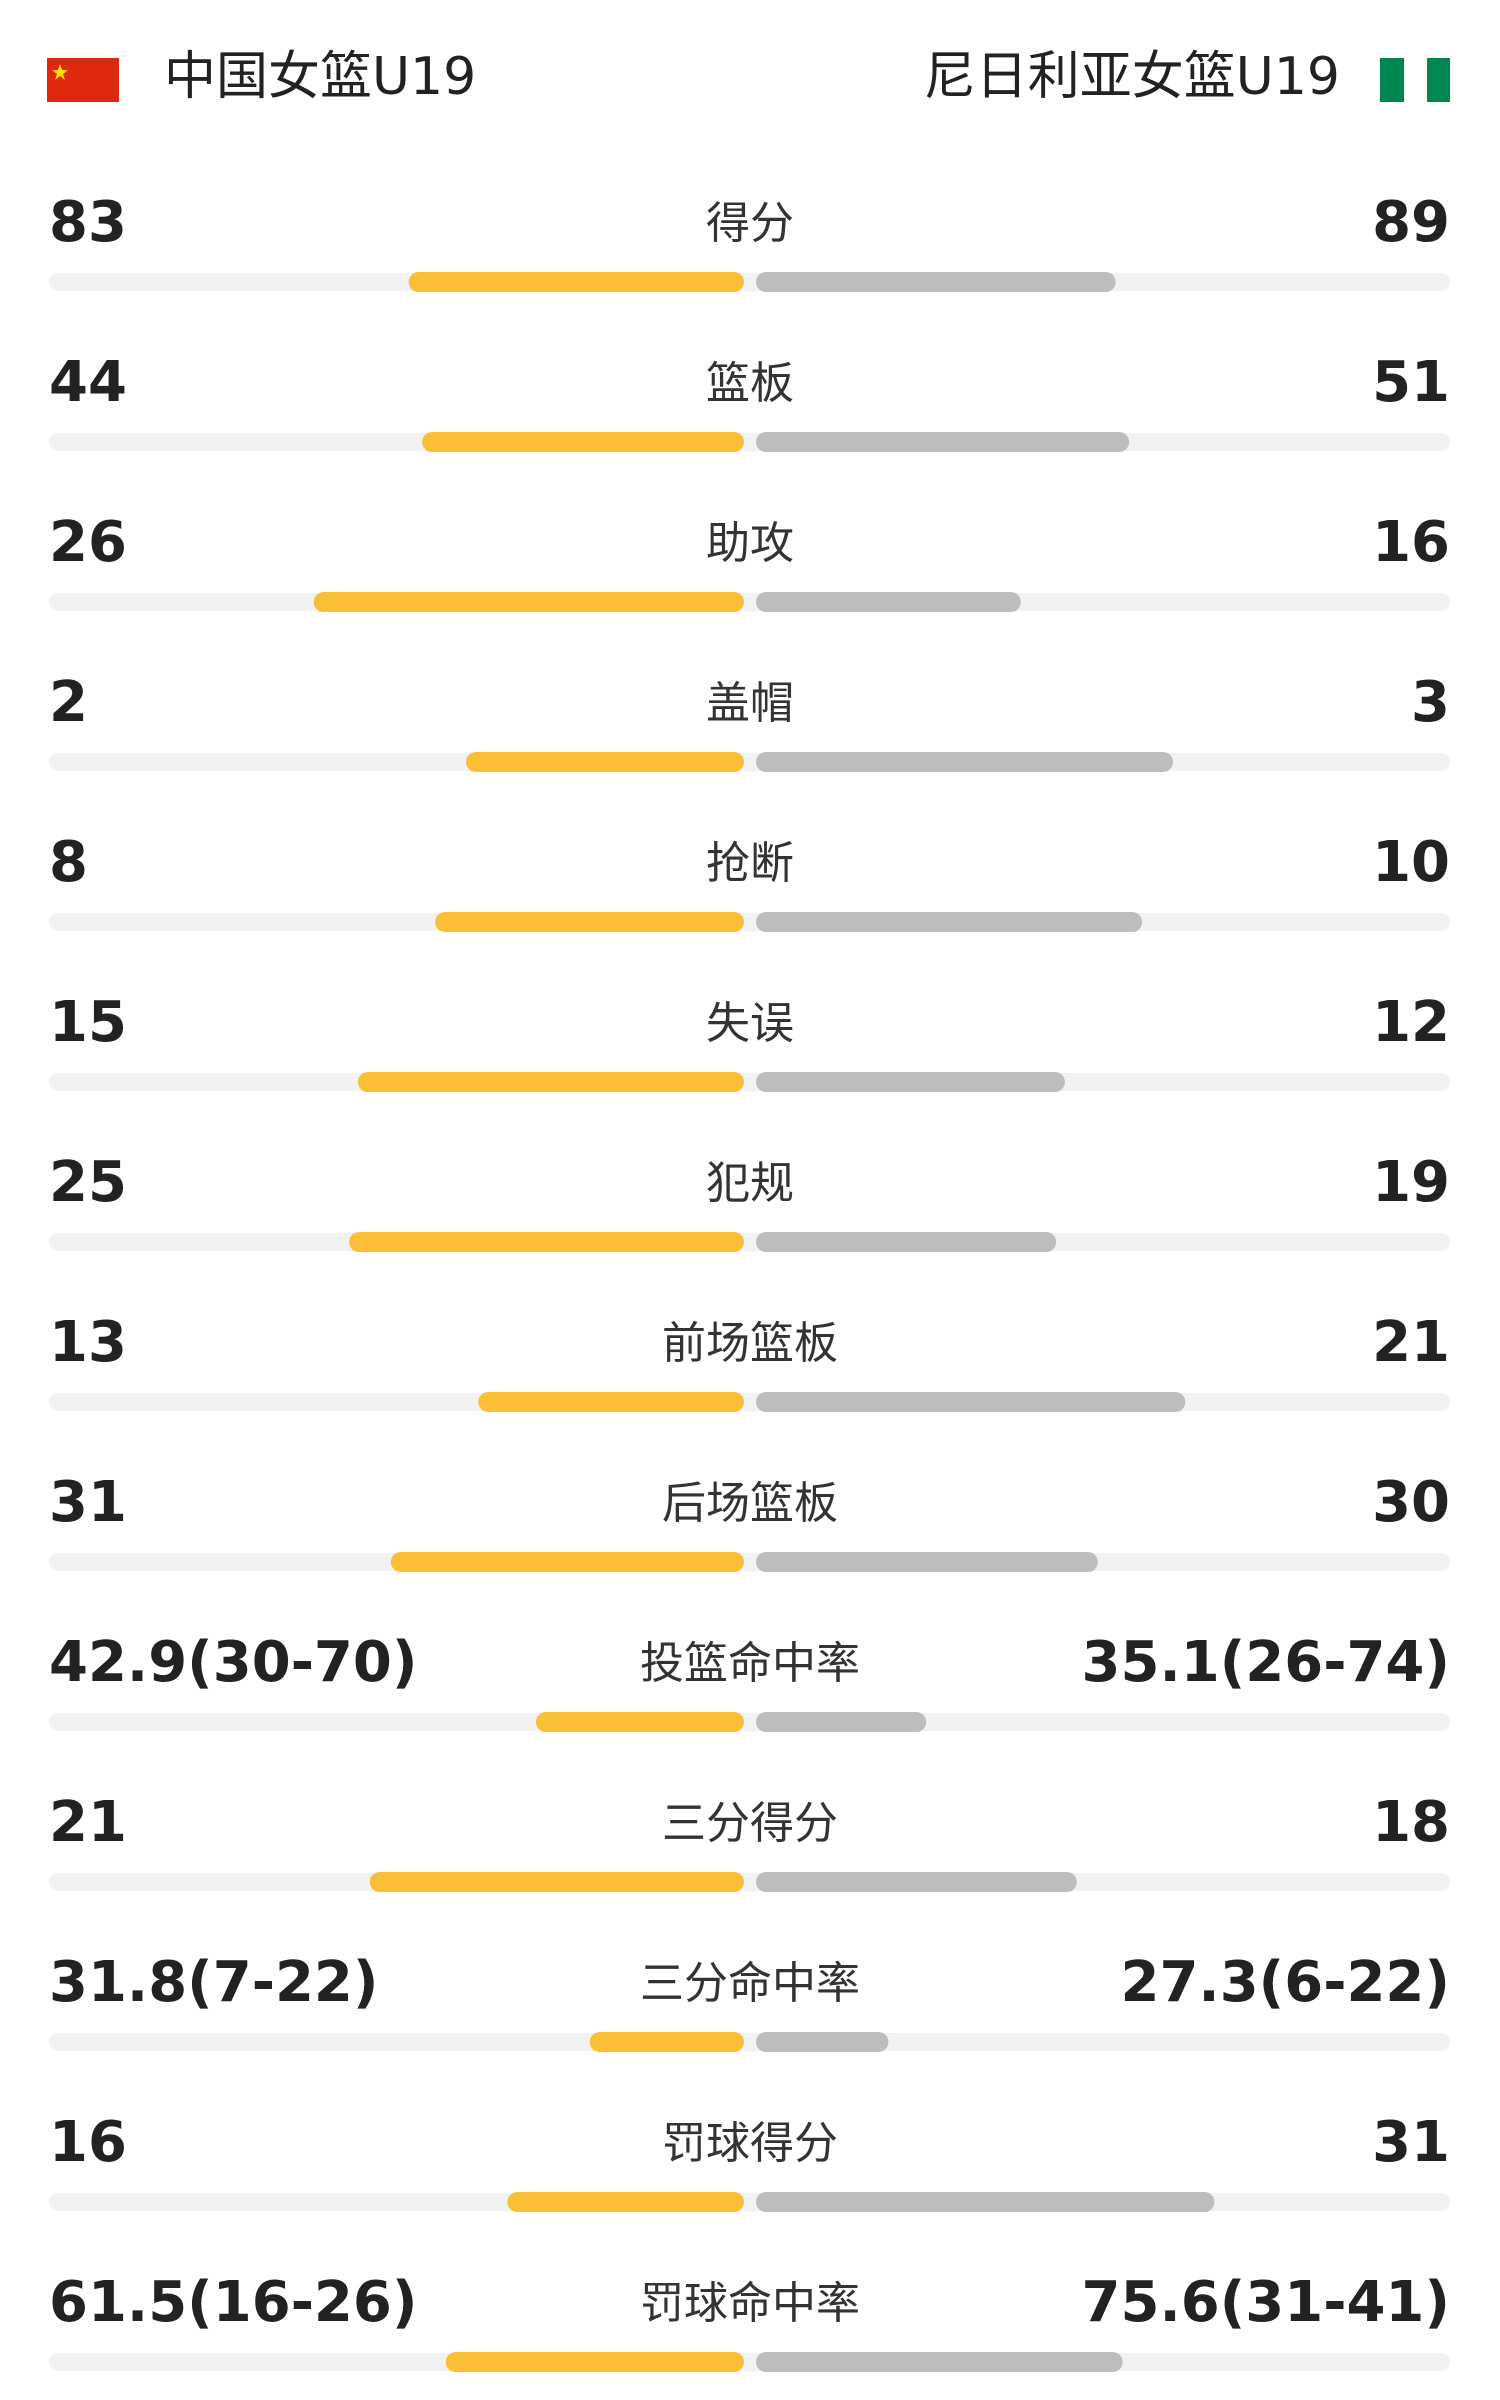 This screenshot has height=2400, width=1500. I want to click on stat-label: 篮板, so click(750, 383).